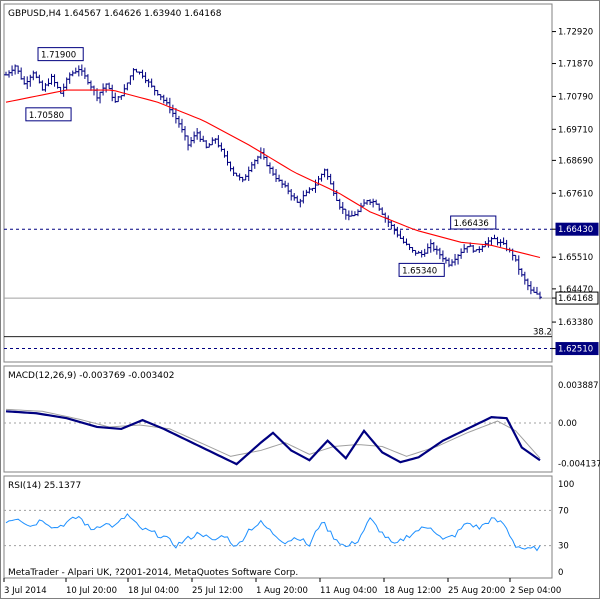 This screenshot has height=604, width=600. Describe the element at coordinates (91, 376) in the screenshot. I see `macd-header: MACD(12,26,9) -0.003769 -0.003402` at that location.